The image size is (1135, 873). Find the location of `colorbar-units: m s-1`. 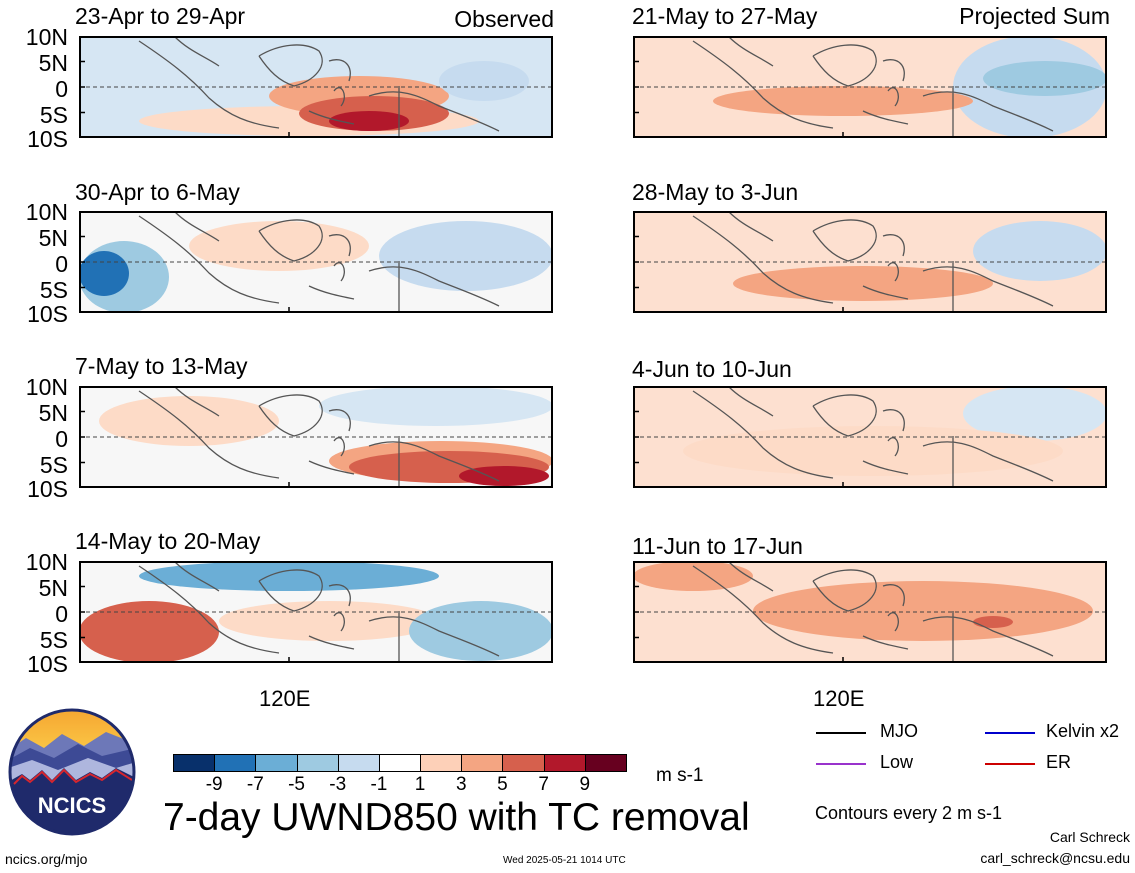

colorbar-units: m s-1 is located at coordinates (680, 775).